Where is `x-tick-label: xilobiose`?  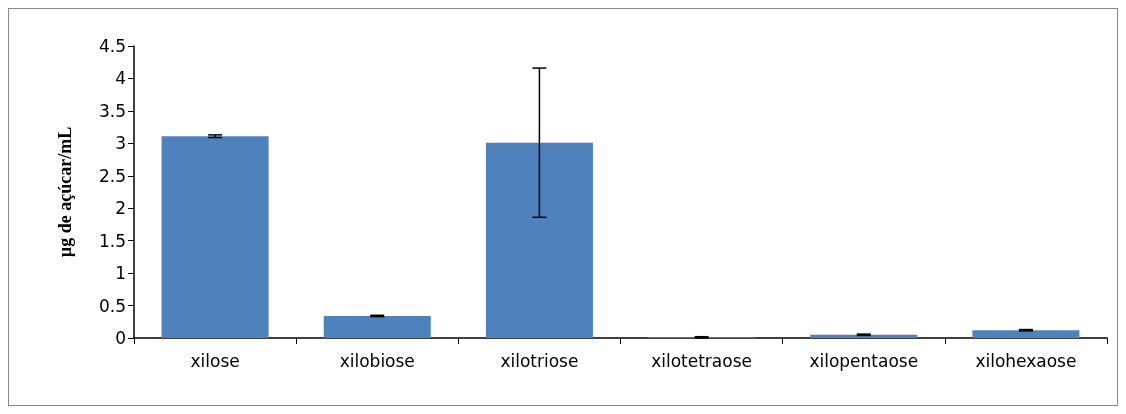 x-tick-label: xilobiose is located at coordinates (377, 360).